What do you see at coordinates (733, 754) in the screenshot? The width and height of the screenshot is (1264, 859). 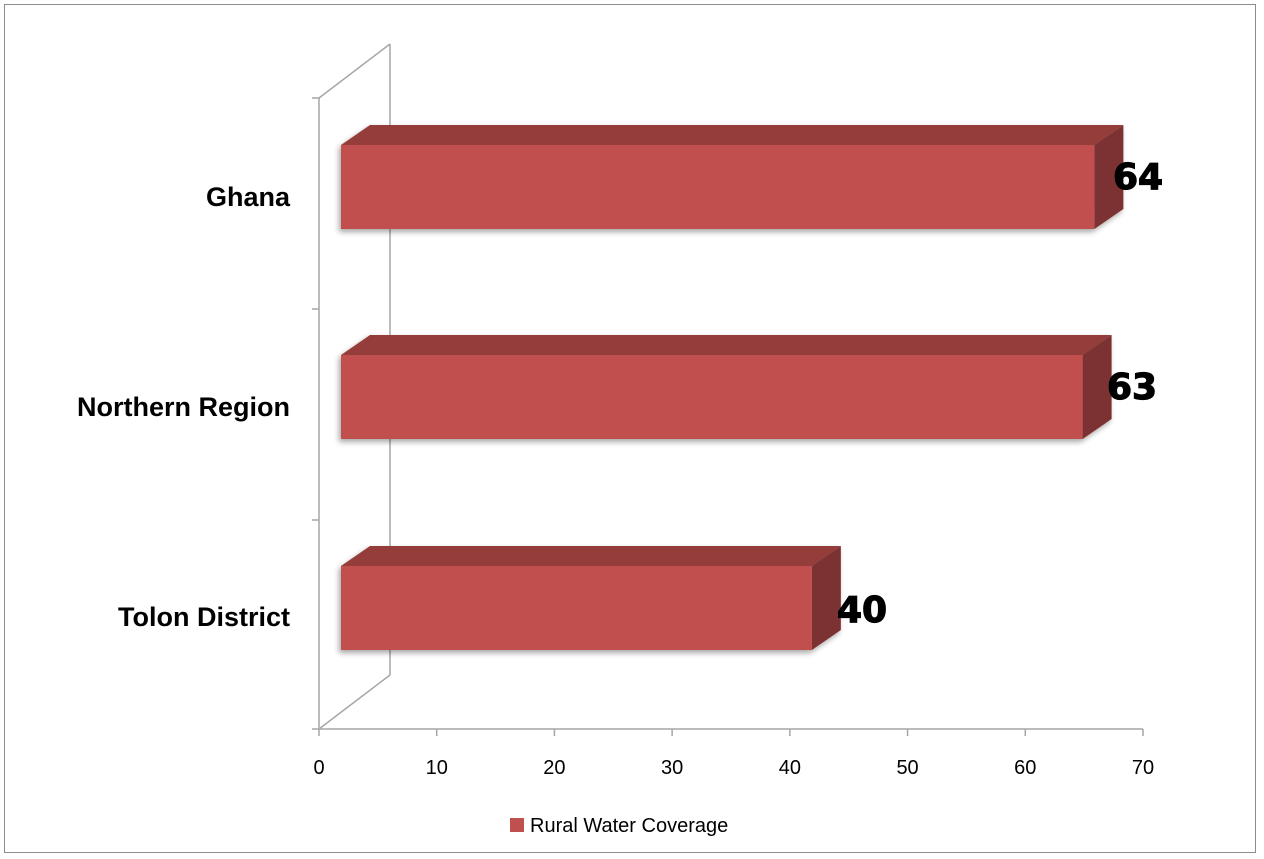 I see `x-axis-ticks: 0 10 20 30 40 50 60 70` at bounding box center [733, 754].